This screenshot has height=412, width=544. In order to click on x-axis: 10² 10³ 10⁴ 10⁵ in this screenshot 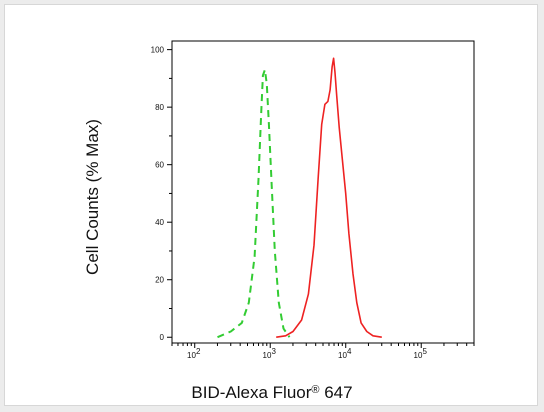, I will do `click(323, 351)`.